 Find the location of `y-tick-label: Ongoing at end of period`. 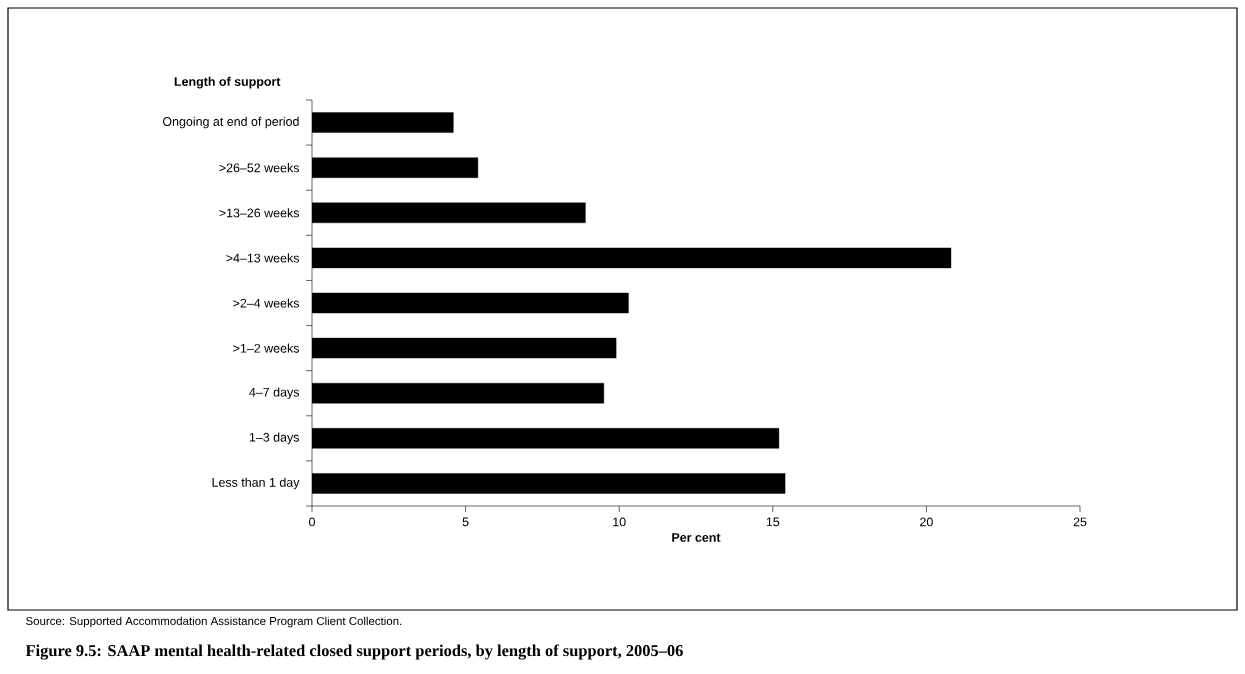

y-tick-label: Ongoing at end of period is located at coordinates (230, 122).